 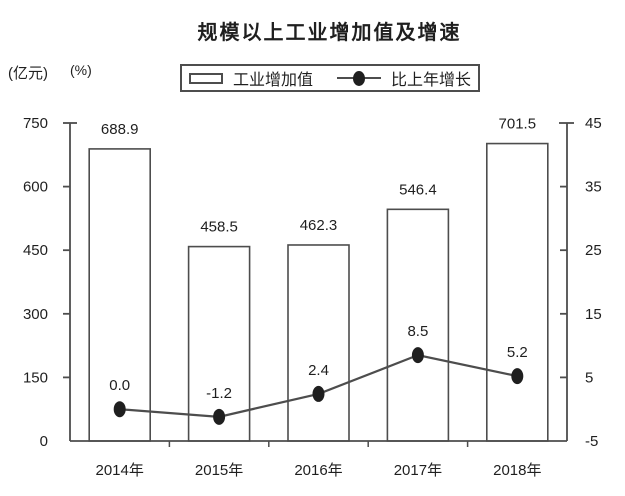 I want to click on left-axis-label-150: 150, so click(x=35, y=377).